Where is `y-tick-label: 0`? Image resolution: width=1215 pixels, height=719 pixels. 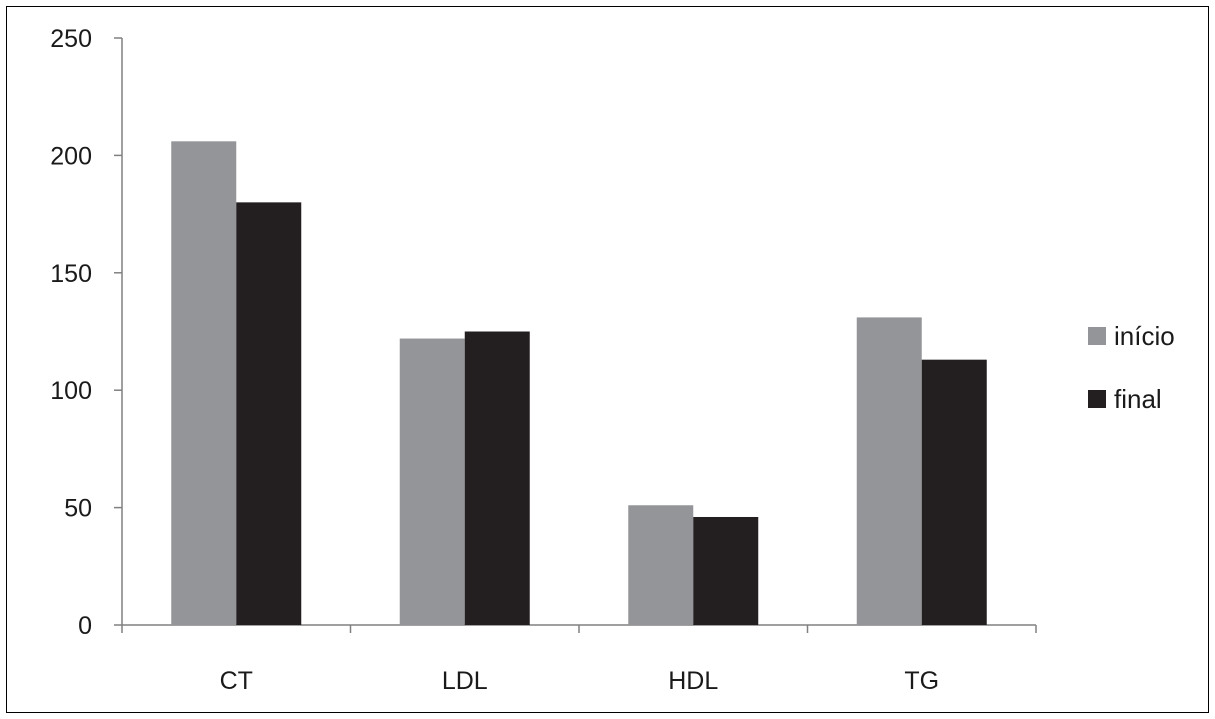
y-tick-label: 0 is located at coordinates (85, 626).